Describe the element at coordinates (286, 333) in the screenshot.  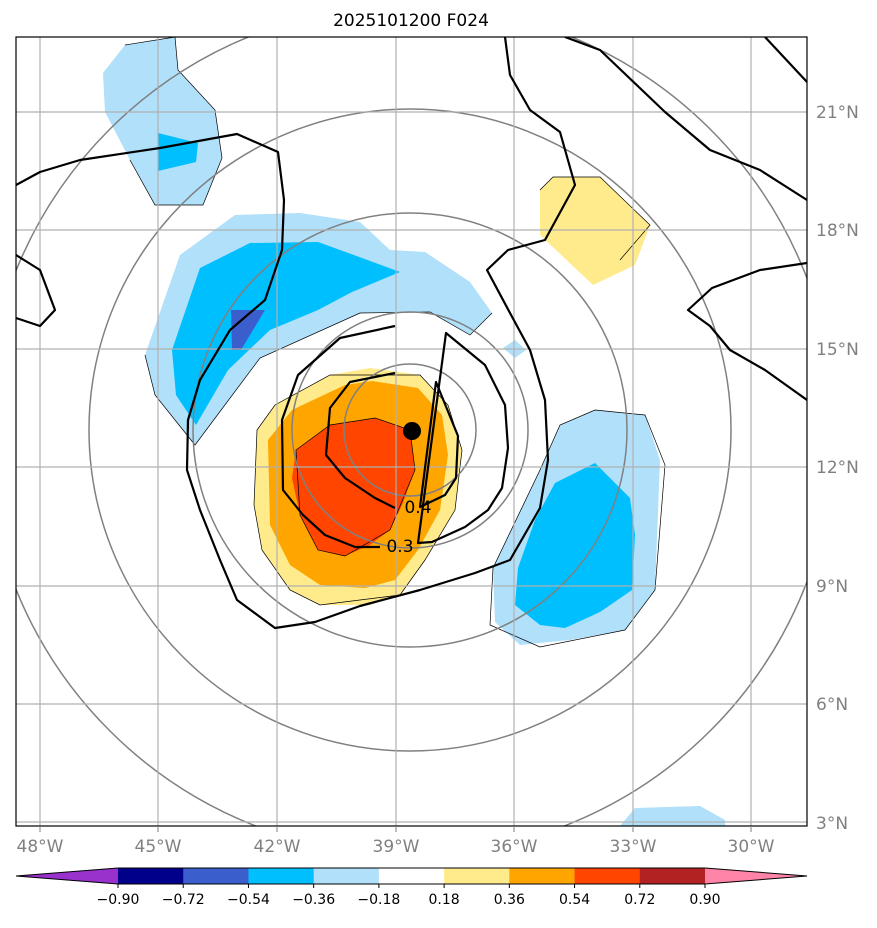
I see `shade-neg-mid-w` at that location.